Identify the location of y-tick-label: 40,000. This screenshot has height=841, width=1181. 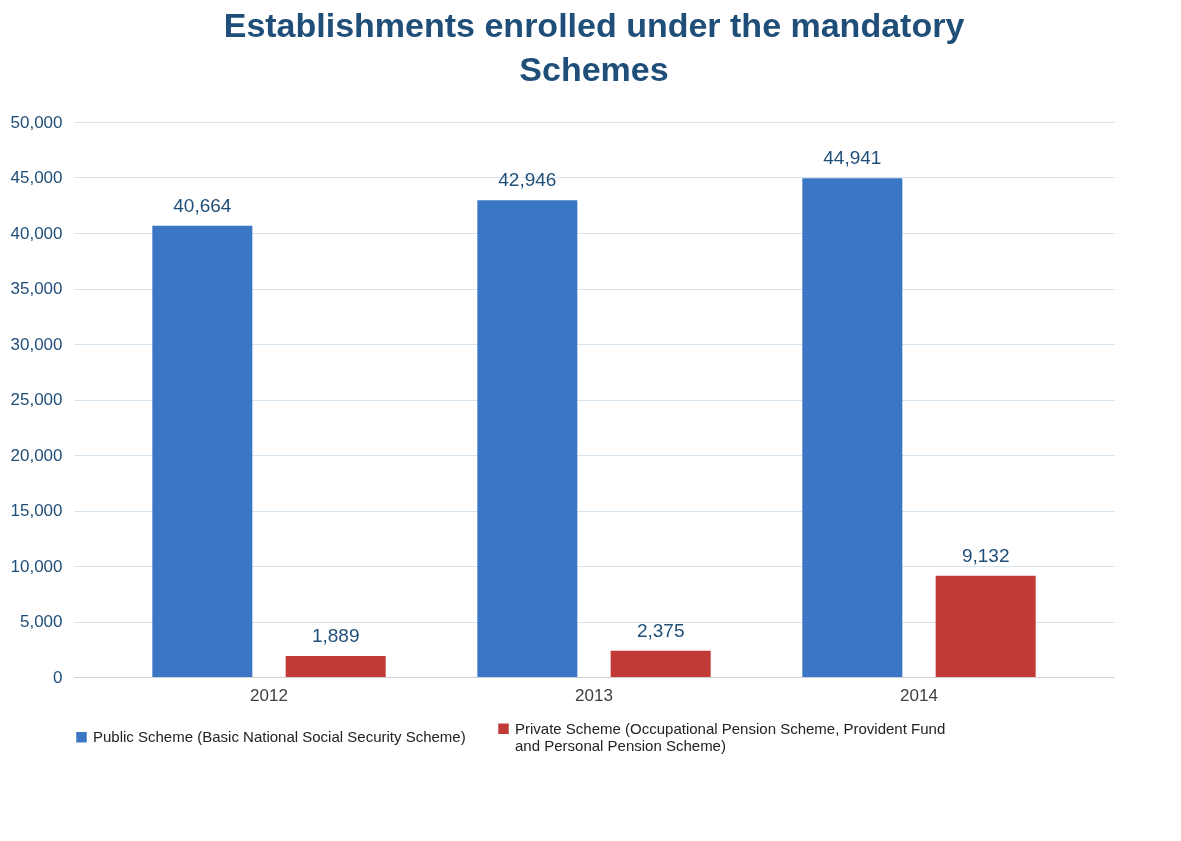
(36, 233).